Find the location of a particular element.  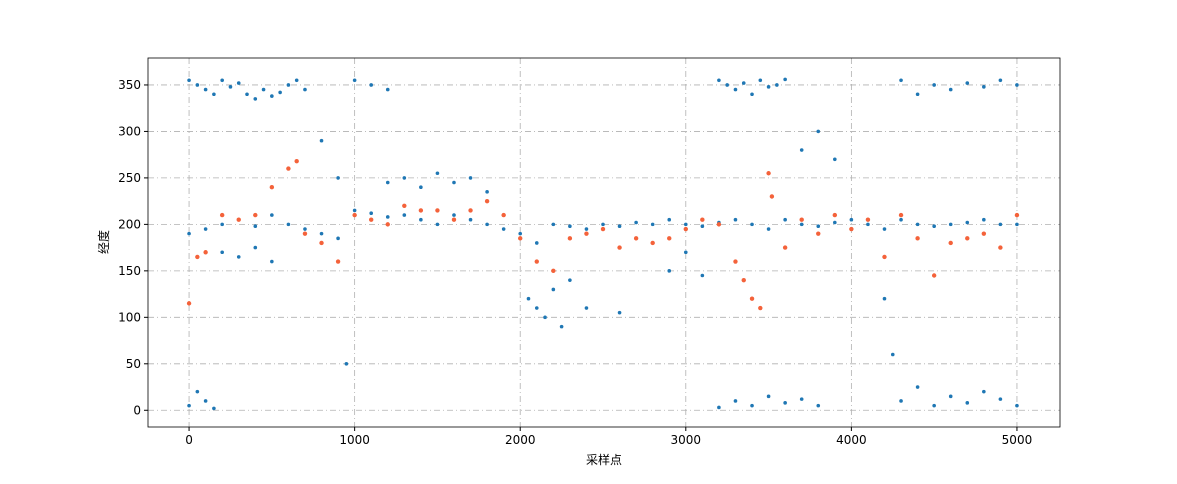

y-tick-label: 100 is located at coordinates (129, 317).